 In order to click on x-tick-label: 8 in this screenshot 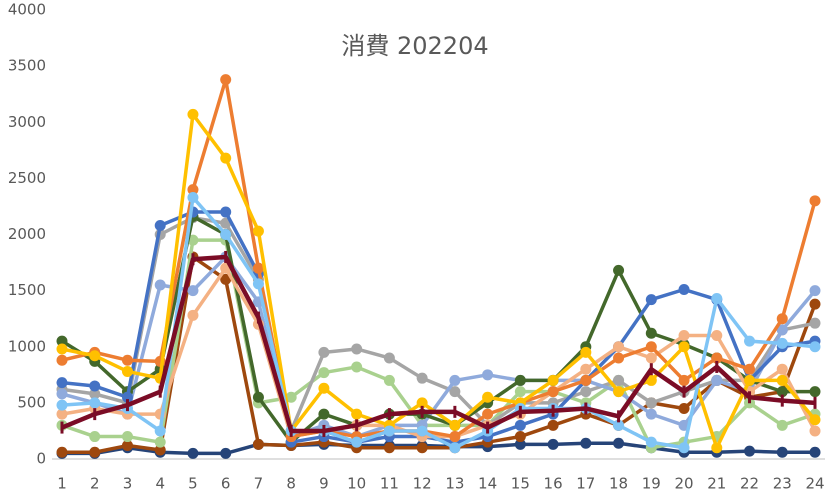, I will do `click(291, 484)`.